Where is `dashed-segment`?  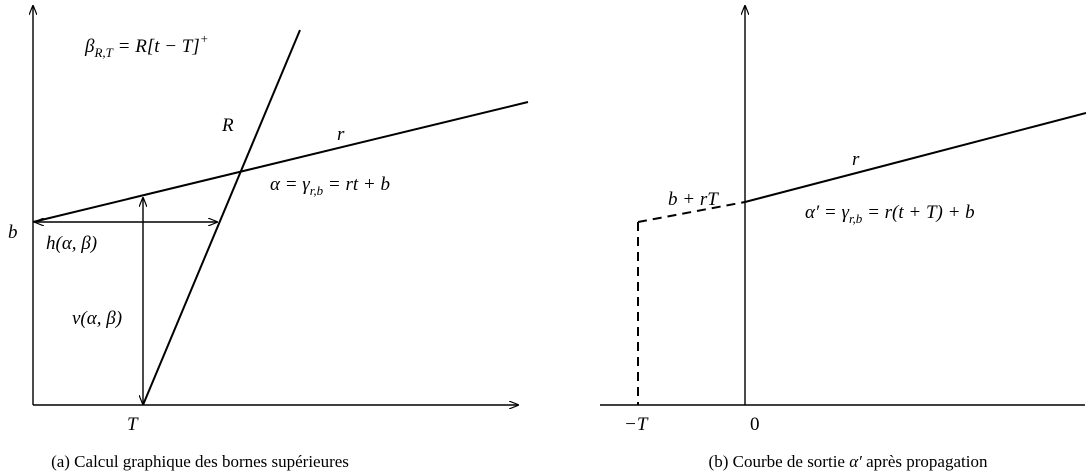 dashed-segment is located at coordinates (691, 212).